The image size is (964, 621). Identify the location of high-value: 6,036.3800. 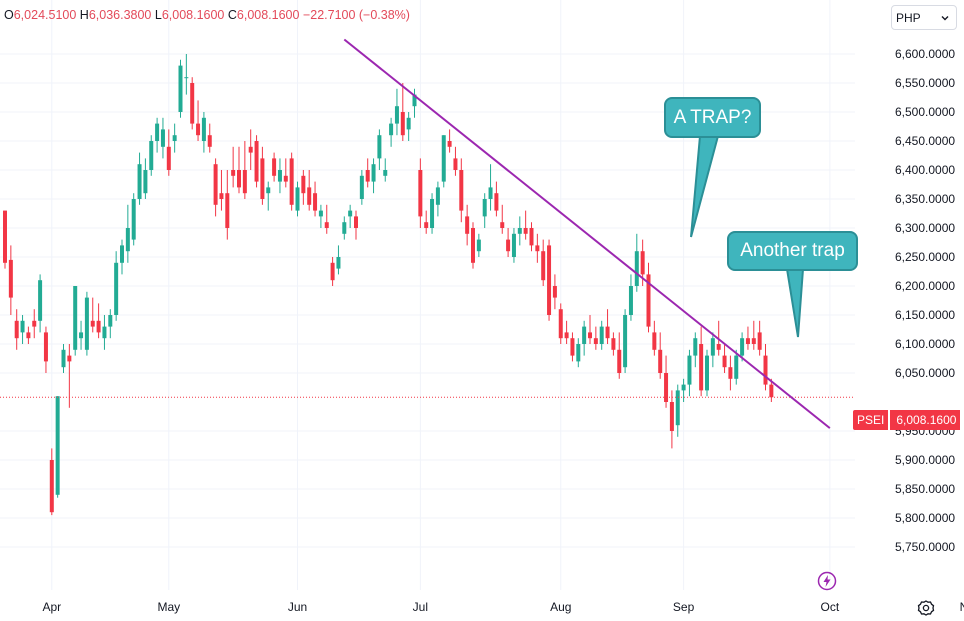
(120, 15).